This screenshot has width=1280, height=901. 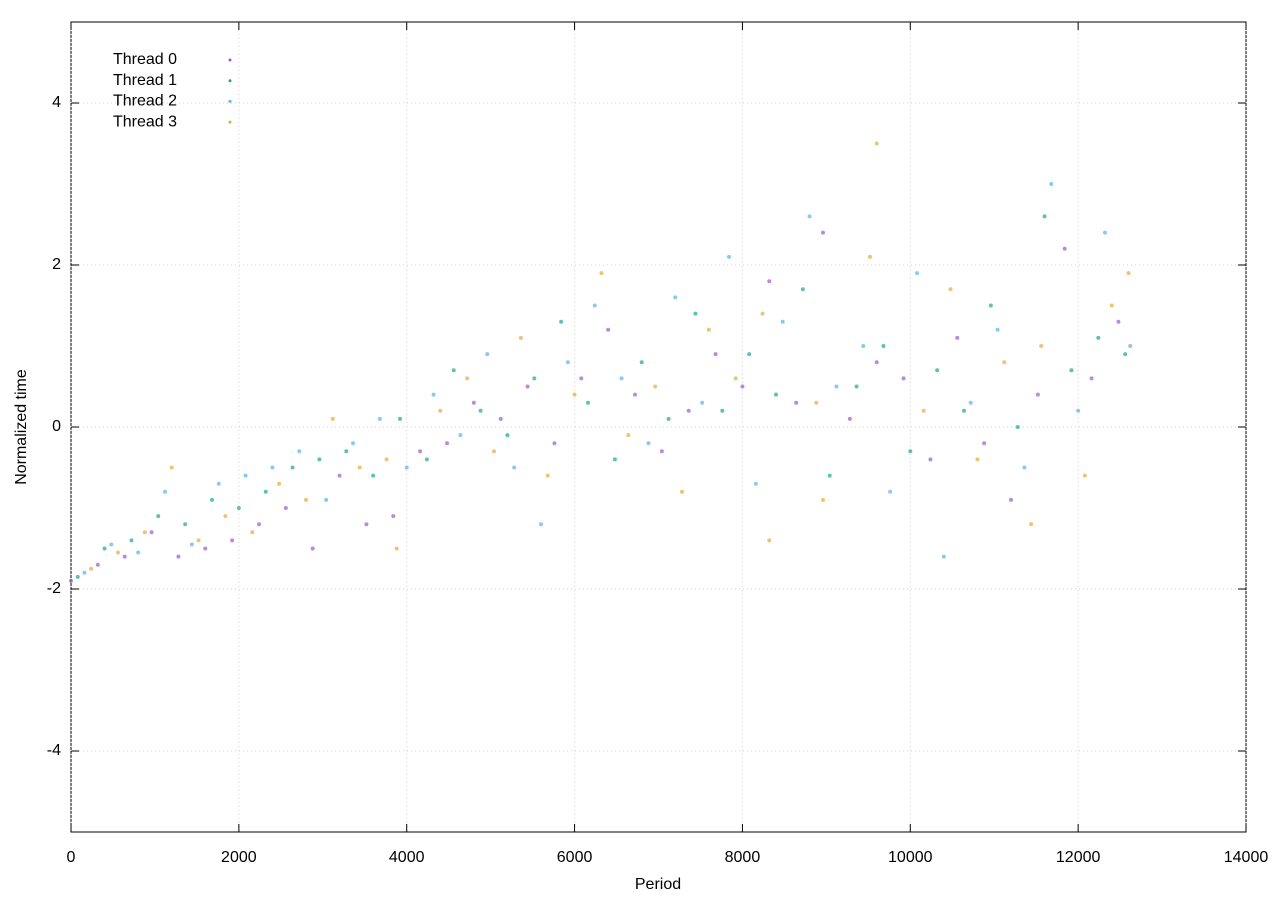 What do you see at coordinates (71, 857) in the screenshot?
I see `x-tick-label: 0` at bounding box center [71, 857].